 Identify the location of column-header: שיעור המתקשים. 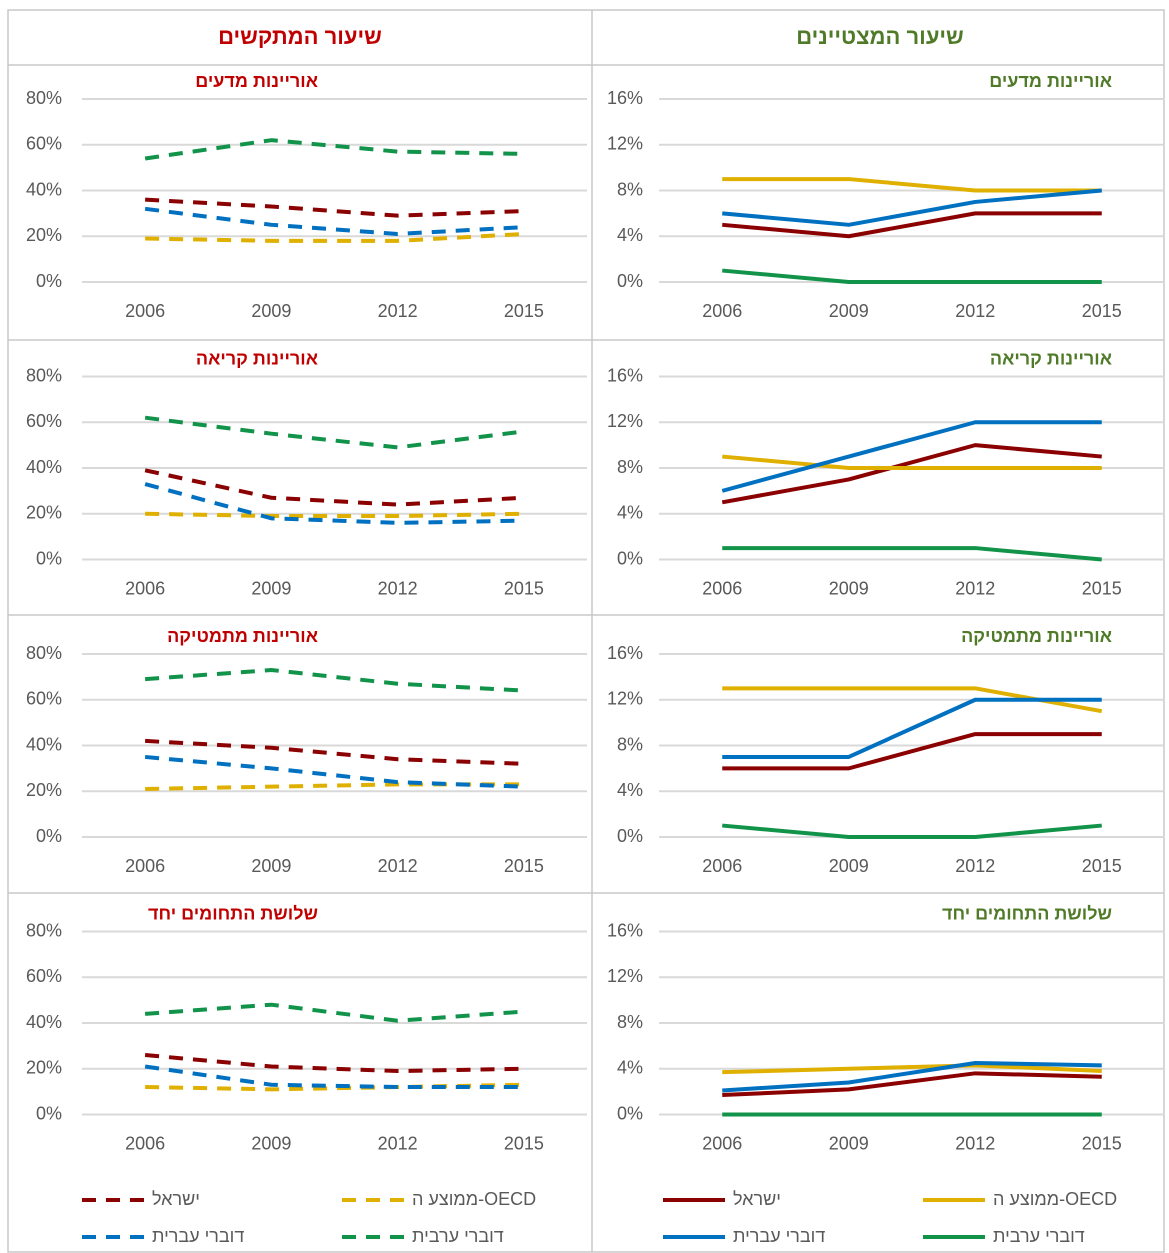
(300, 36).